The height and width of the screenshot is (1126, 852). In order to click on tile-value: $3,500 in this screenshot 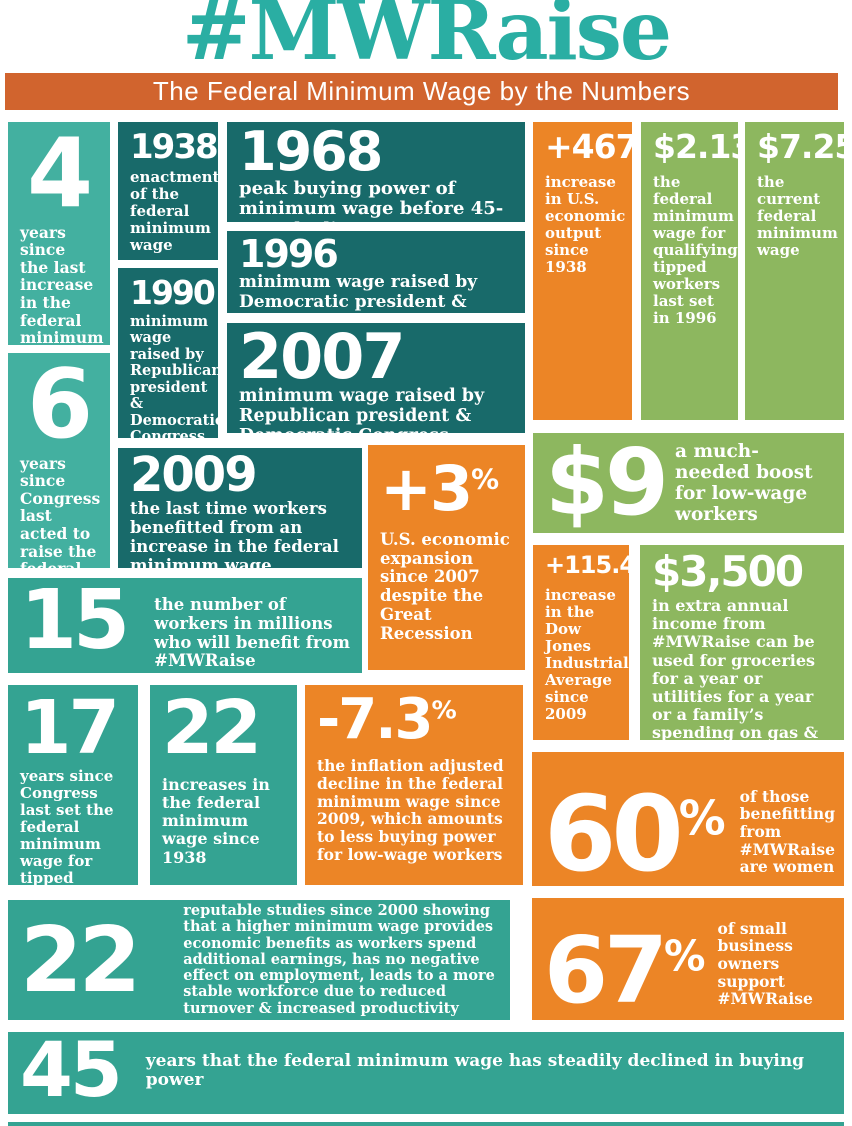, I will do `click(728, 571)`.